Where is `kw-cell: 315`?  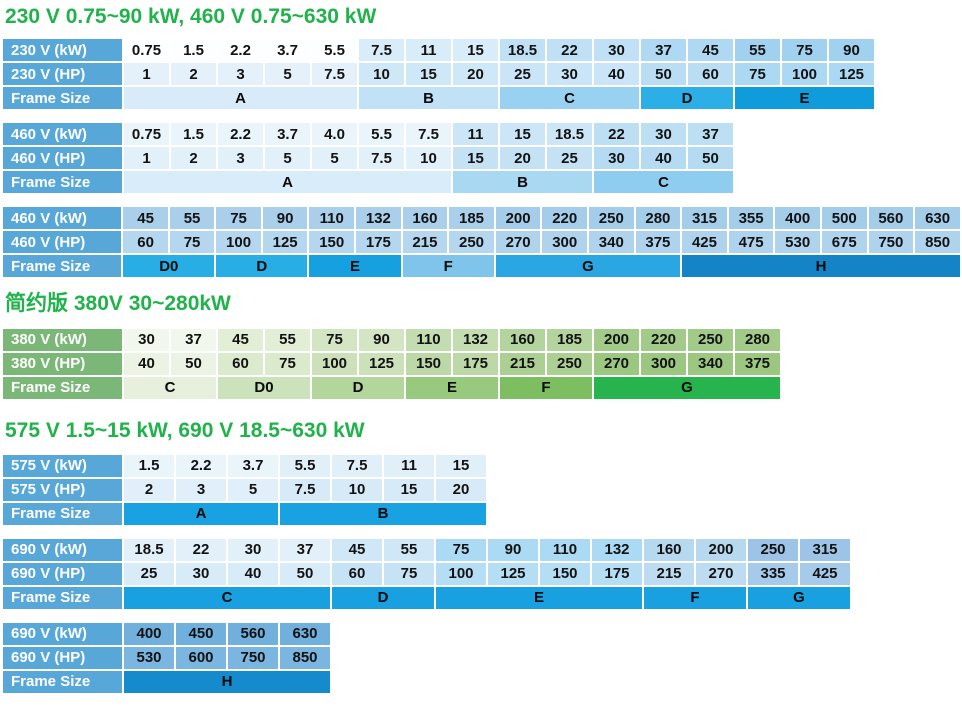
kw-cell: 315 is located at coordinates (704, 218).